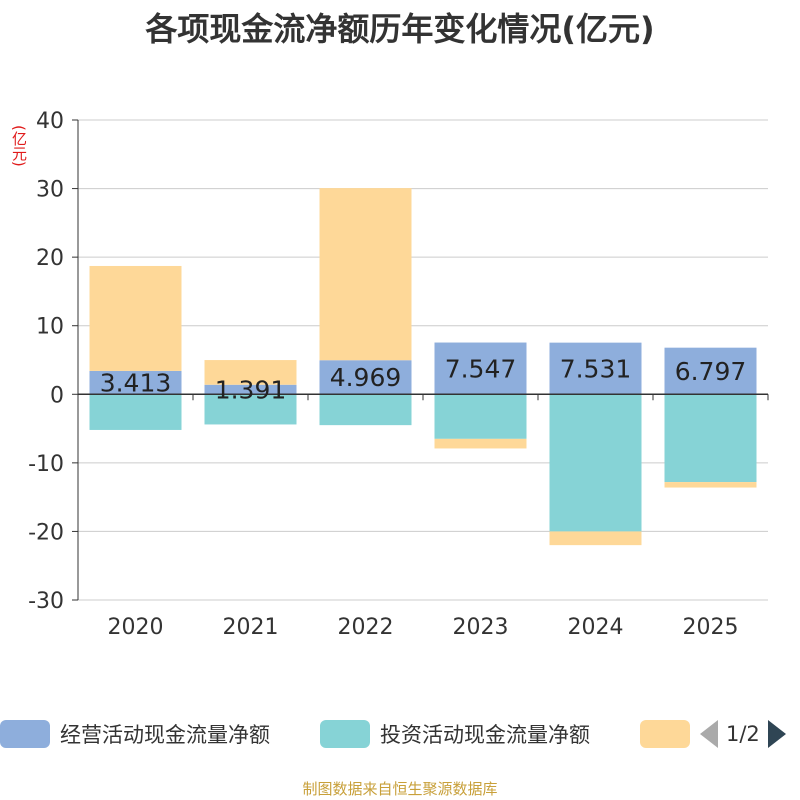  Describe the element at coordinates (480, 416) in the screenshot. I see `bar-investing-2023` at that location.